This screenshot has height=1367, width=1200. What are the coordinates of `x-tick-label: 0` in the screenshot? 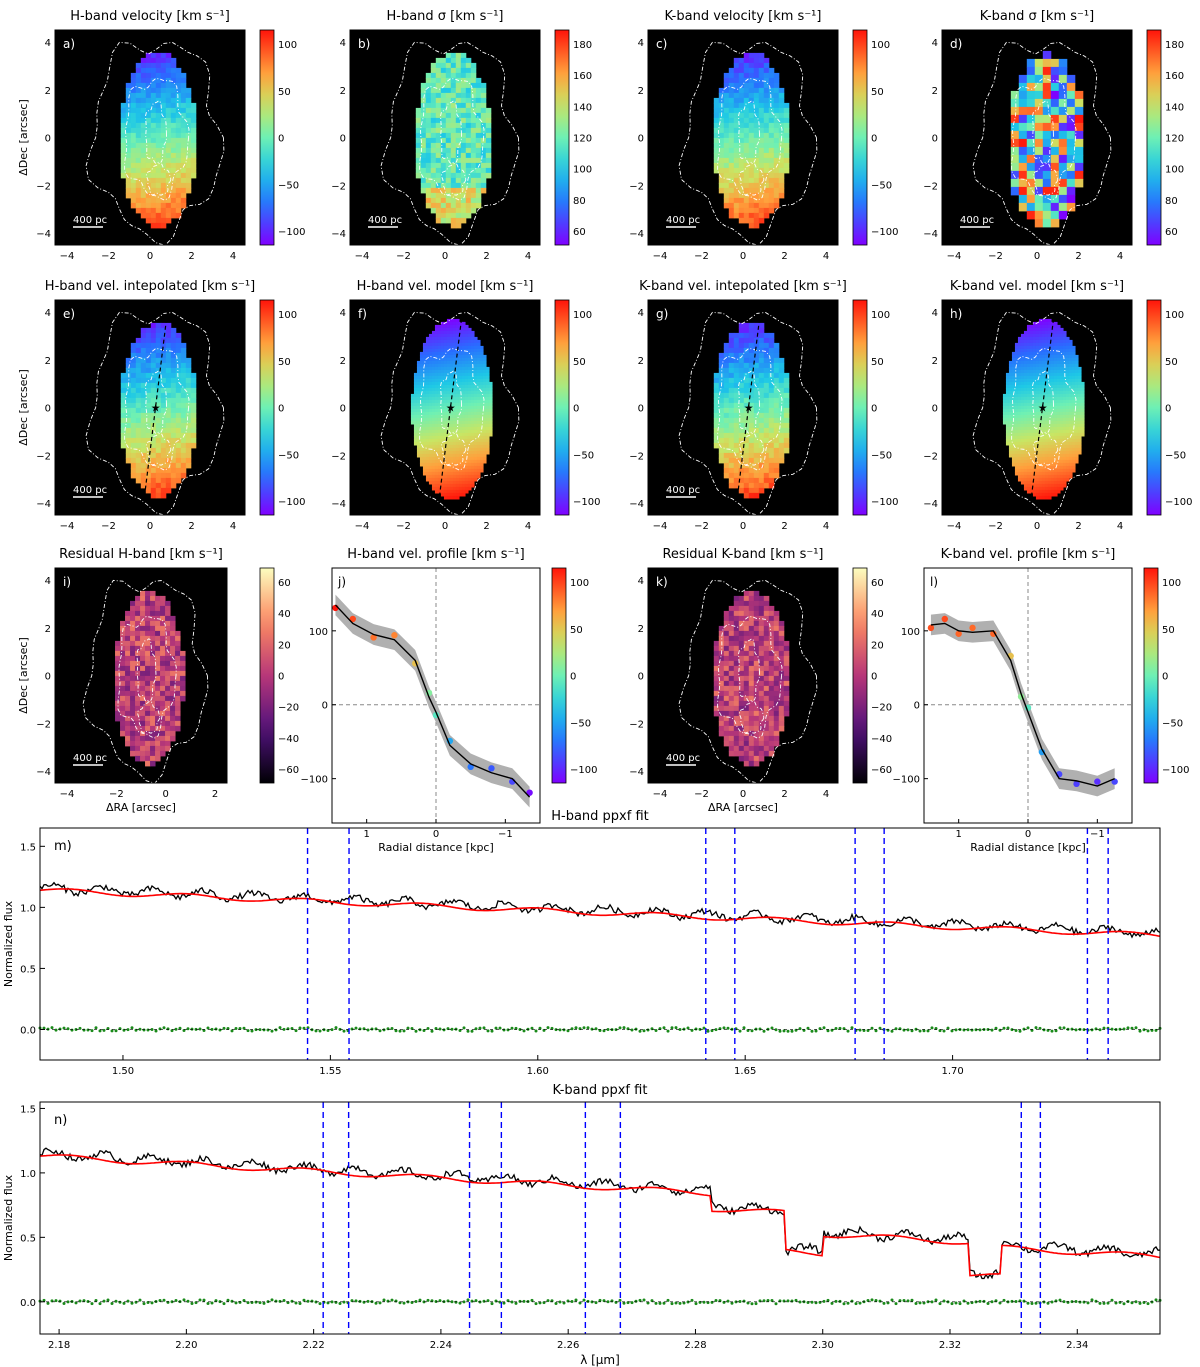 It's located at (1037, 256).